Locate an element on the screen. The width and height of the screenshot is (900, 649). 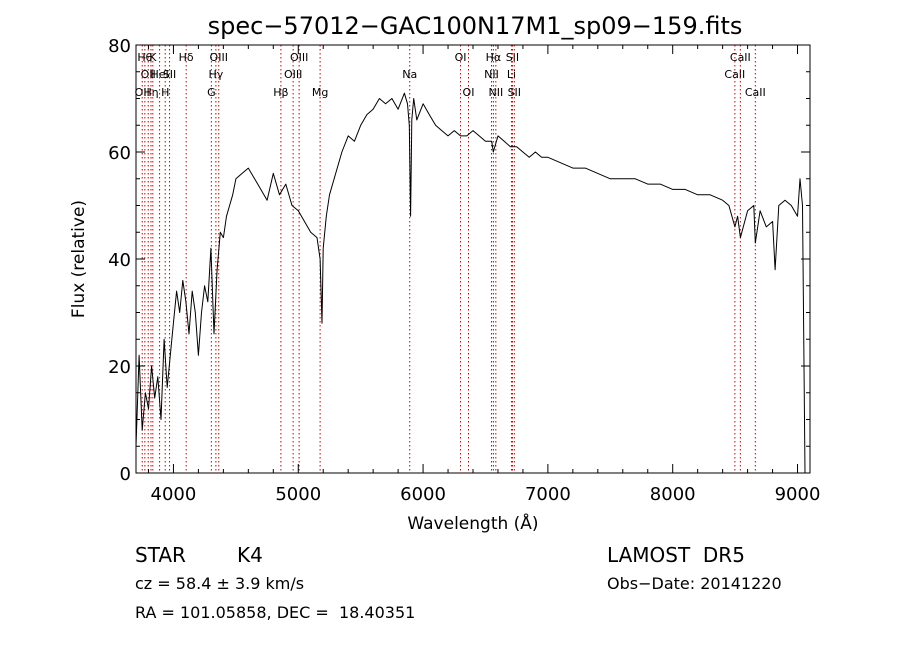
line-marker-label: Hβ is located at coordinates (280, 92).